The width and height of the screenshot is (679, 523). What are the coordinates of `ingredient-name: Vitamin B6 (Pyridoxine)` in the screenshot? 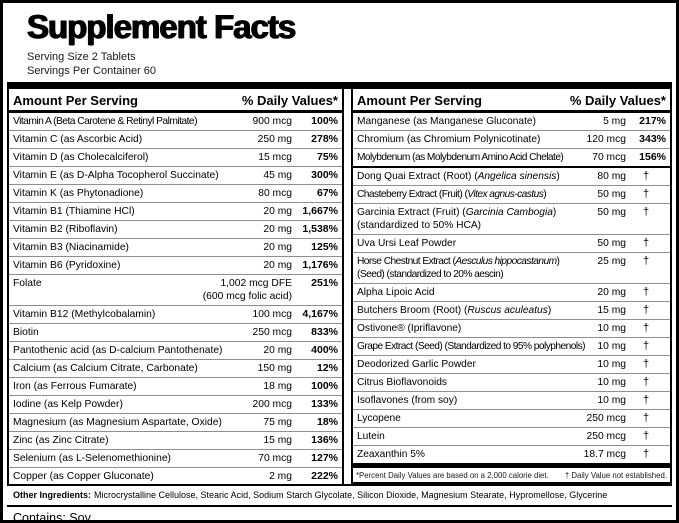 It's located at (67, 265).